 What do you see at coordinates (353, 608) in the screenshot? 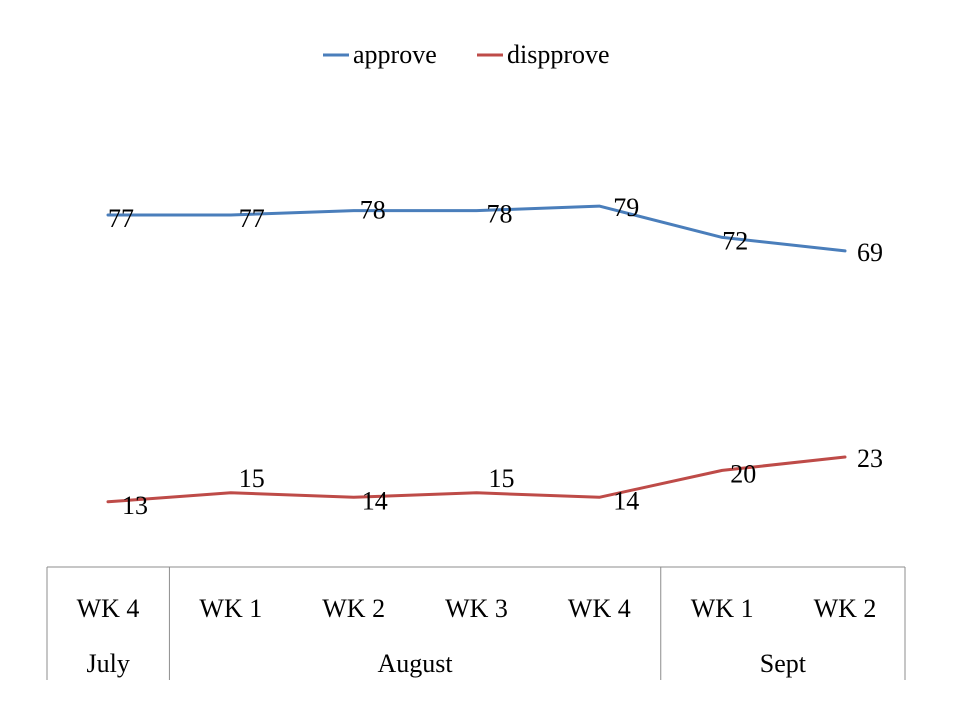
I see `category-label-2: WK 2` at bounding box center [353, 608].